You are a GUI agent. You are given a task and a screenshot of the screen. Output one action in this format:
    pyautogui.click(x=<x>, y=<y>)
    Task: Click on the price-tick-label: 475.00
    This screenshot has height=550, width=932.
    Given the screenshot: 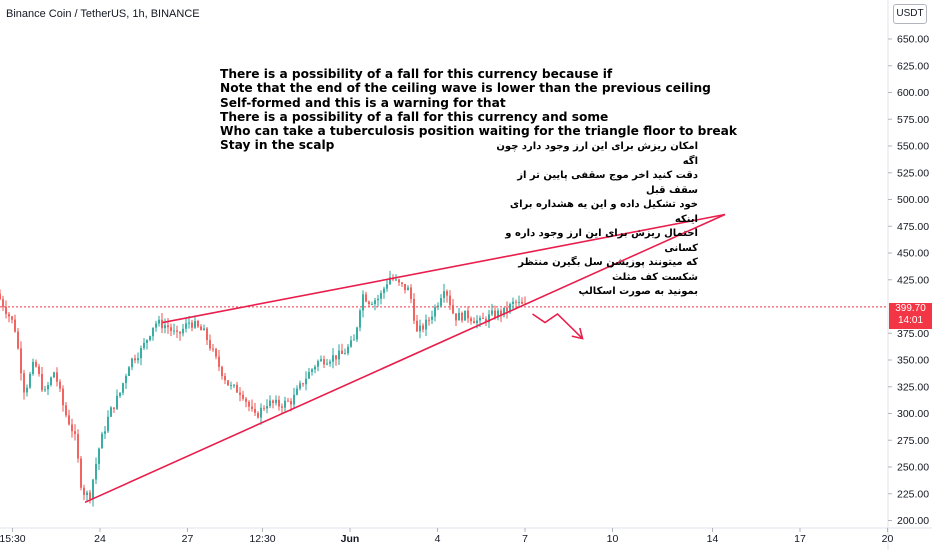 What is the action you would take?
    pyautogui.click(x=913, y=227)
    